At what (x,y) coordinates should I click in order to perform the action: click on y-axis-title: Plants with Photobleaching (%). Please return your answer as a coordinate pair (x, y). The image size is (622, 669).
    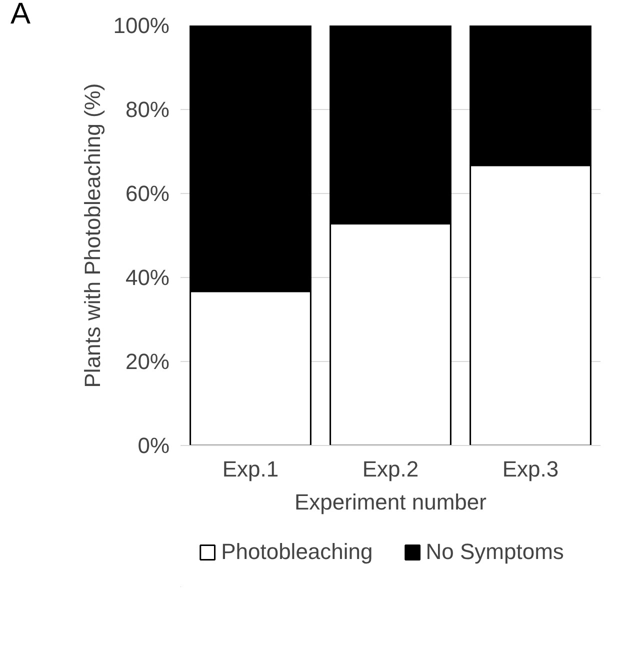
    Looking at the image, I should click on (93, 235).